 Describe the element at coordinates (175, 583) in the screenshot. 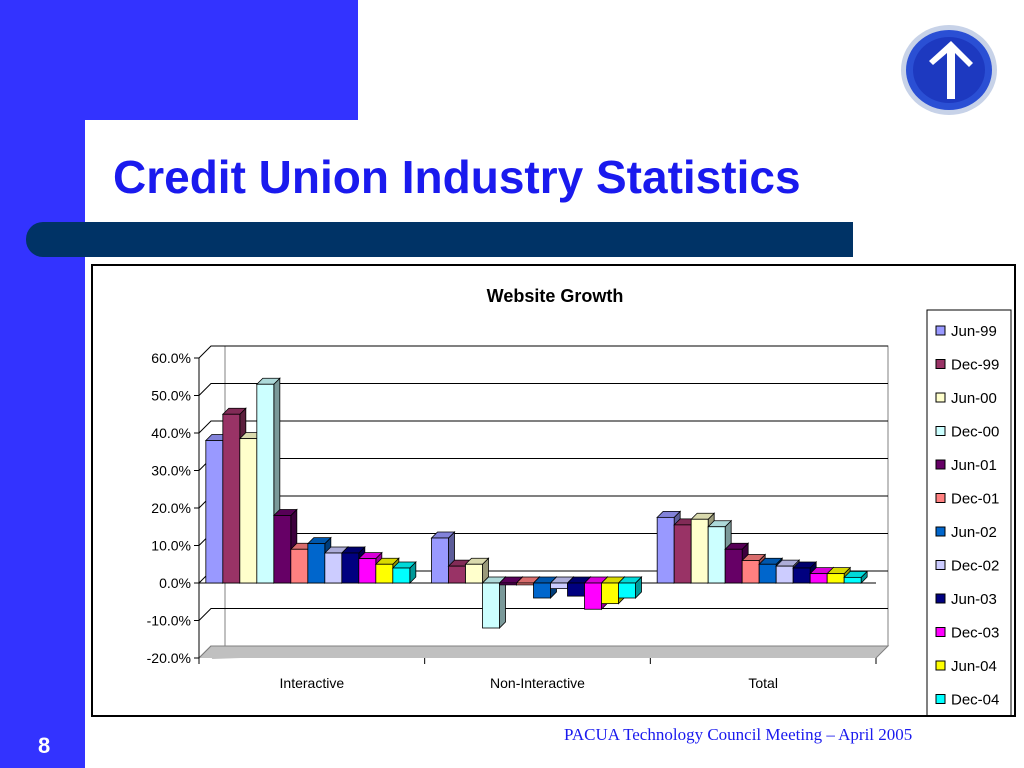

I see `y-tick-label: 0.0%` at that location.